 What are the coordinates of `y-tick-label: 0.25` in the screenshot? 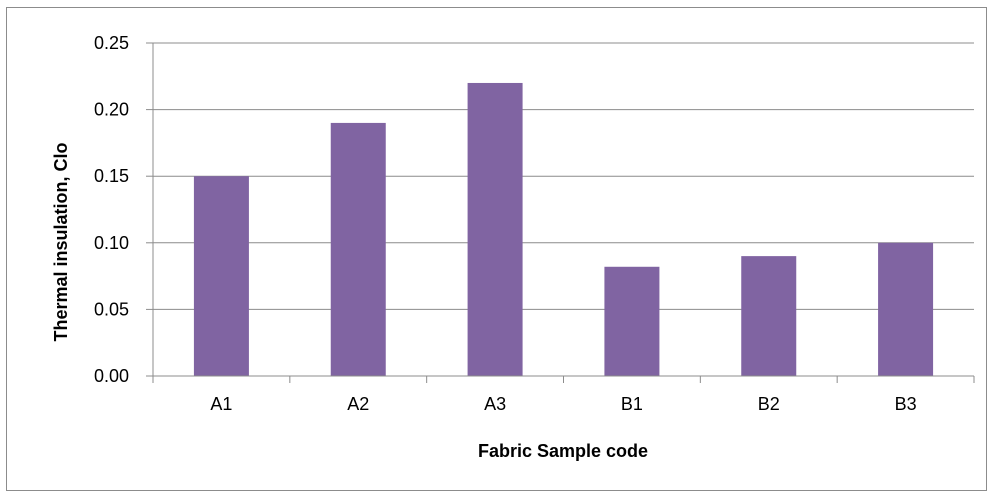 It's located at (111, 43).